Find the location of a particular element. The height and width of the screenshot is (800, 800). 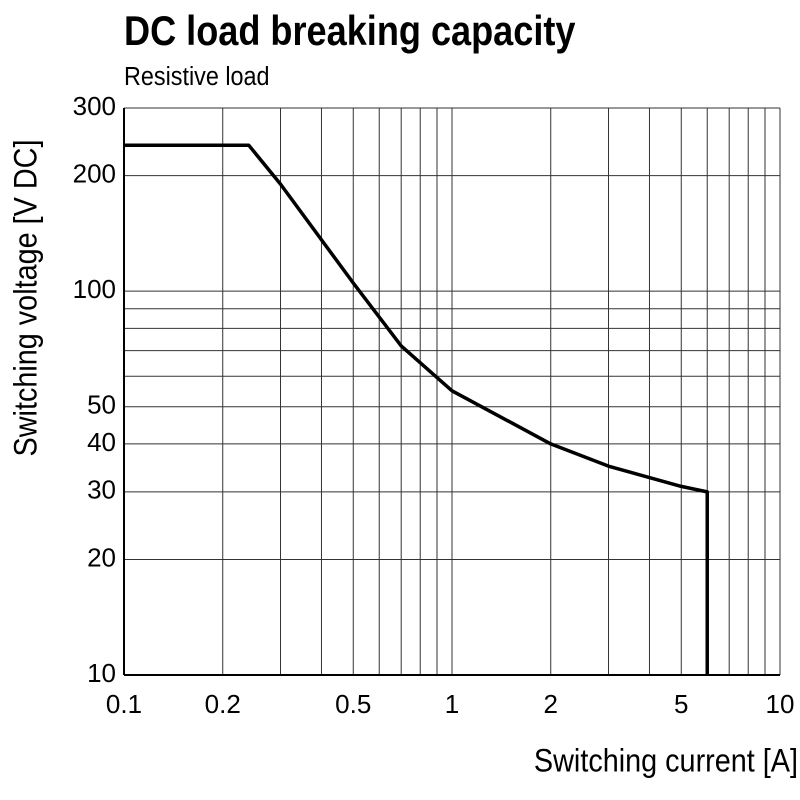

y-tick-label: 300 is located at coordinates (94, 106).